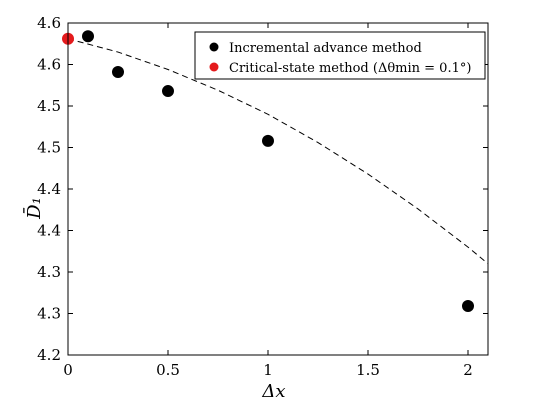 This screenshot has height=409, width=540. I want to click on x-tick-label: 1.5, so click(368, 370).